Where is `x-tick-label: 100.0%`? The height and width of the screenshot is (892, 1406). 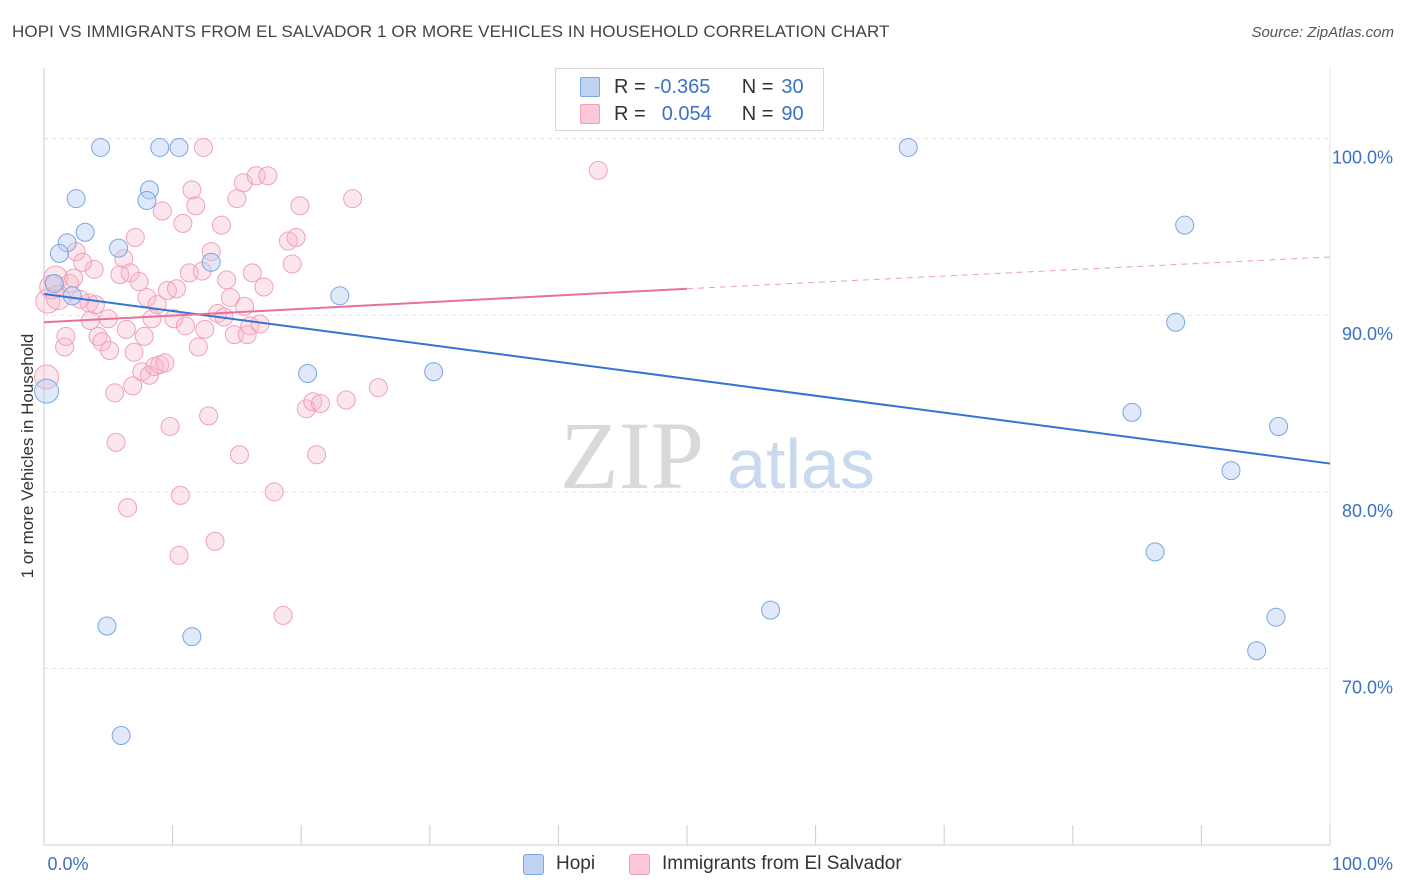
x-tick-label: 100.0% is located at coordinates (1362, 864).